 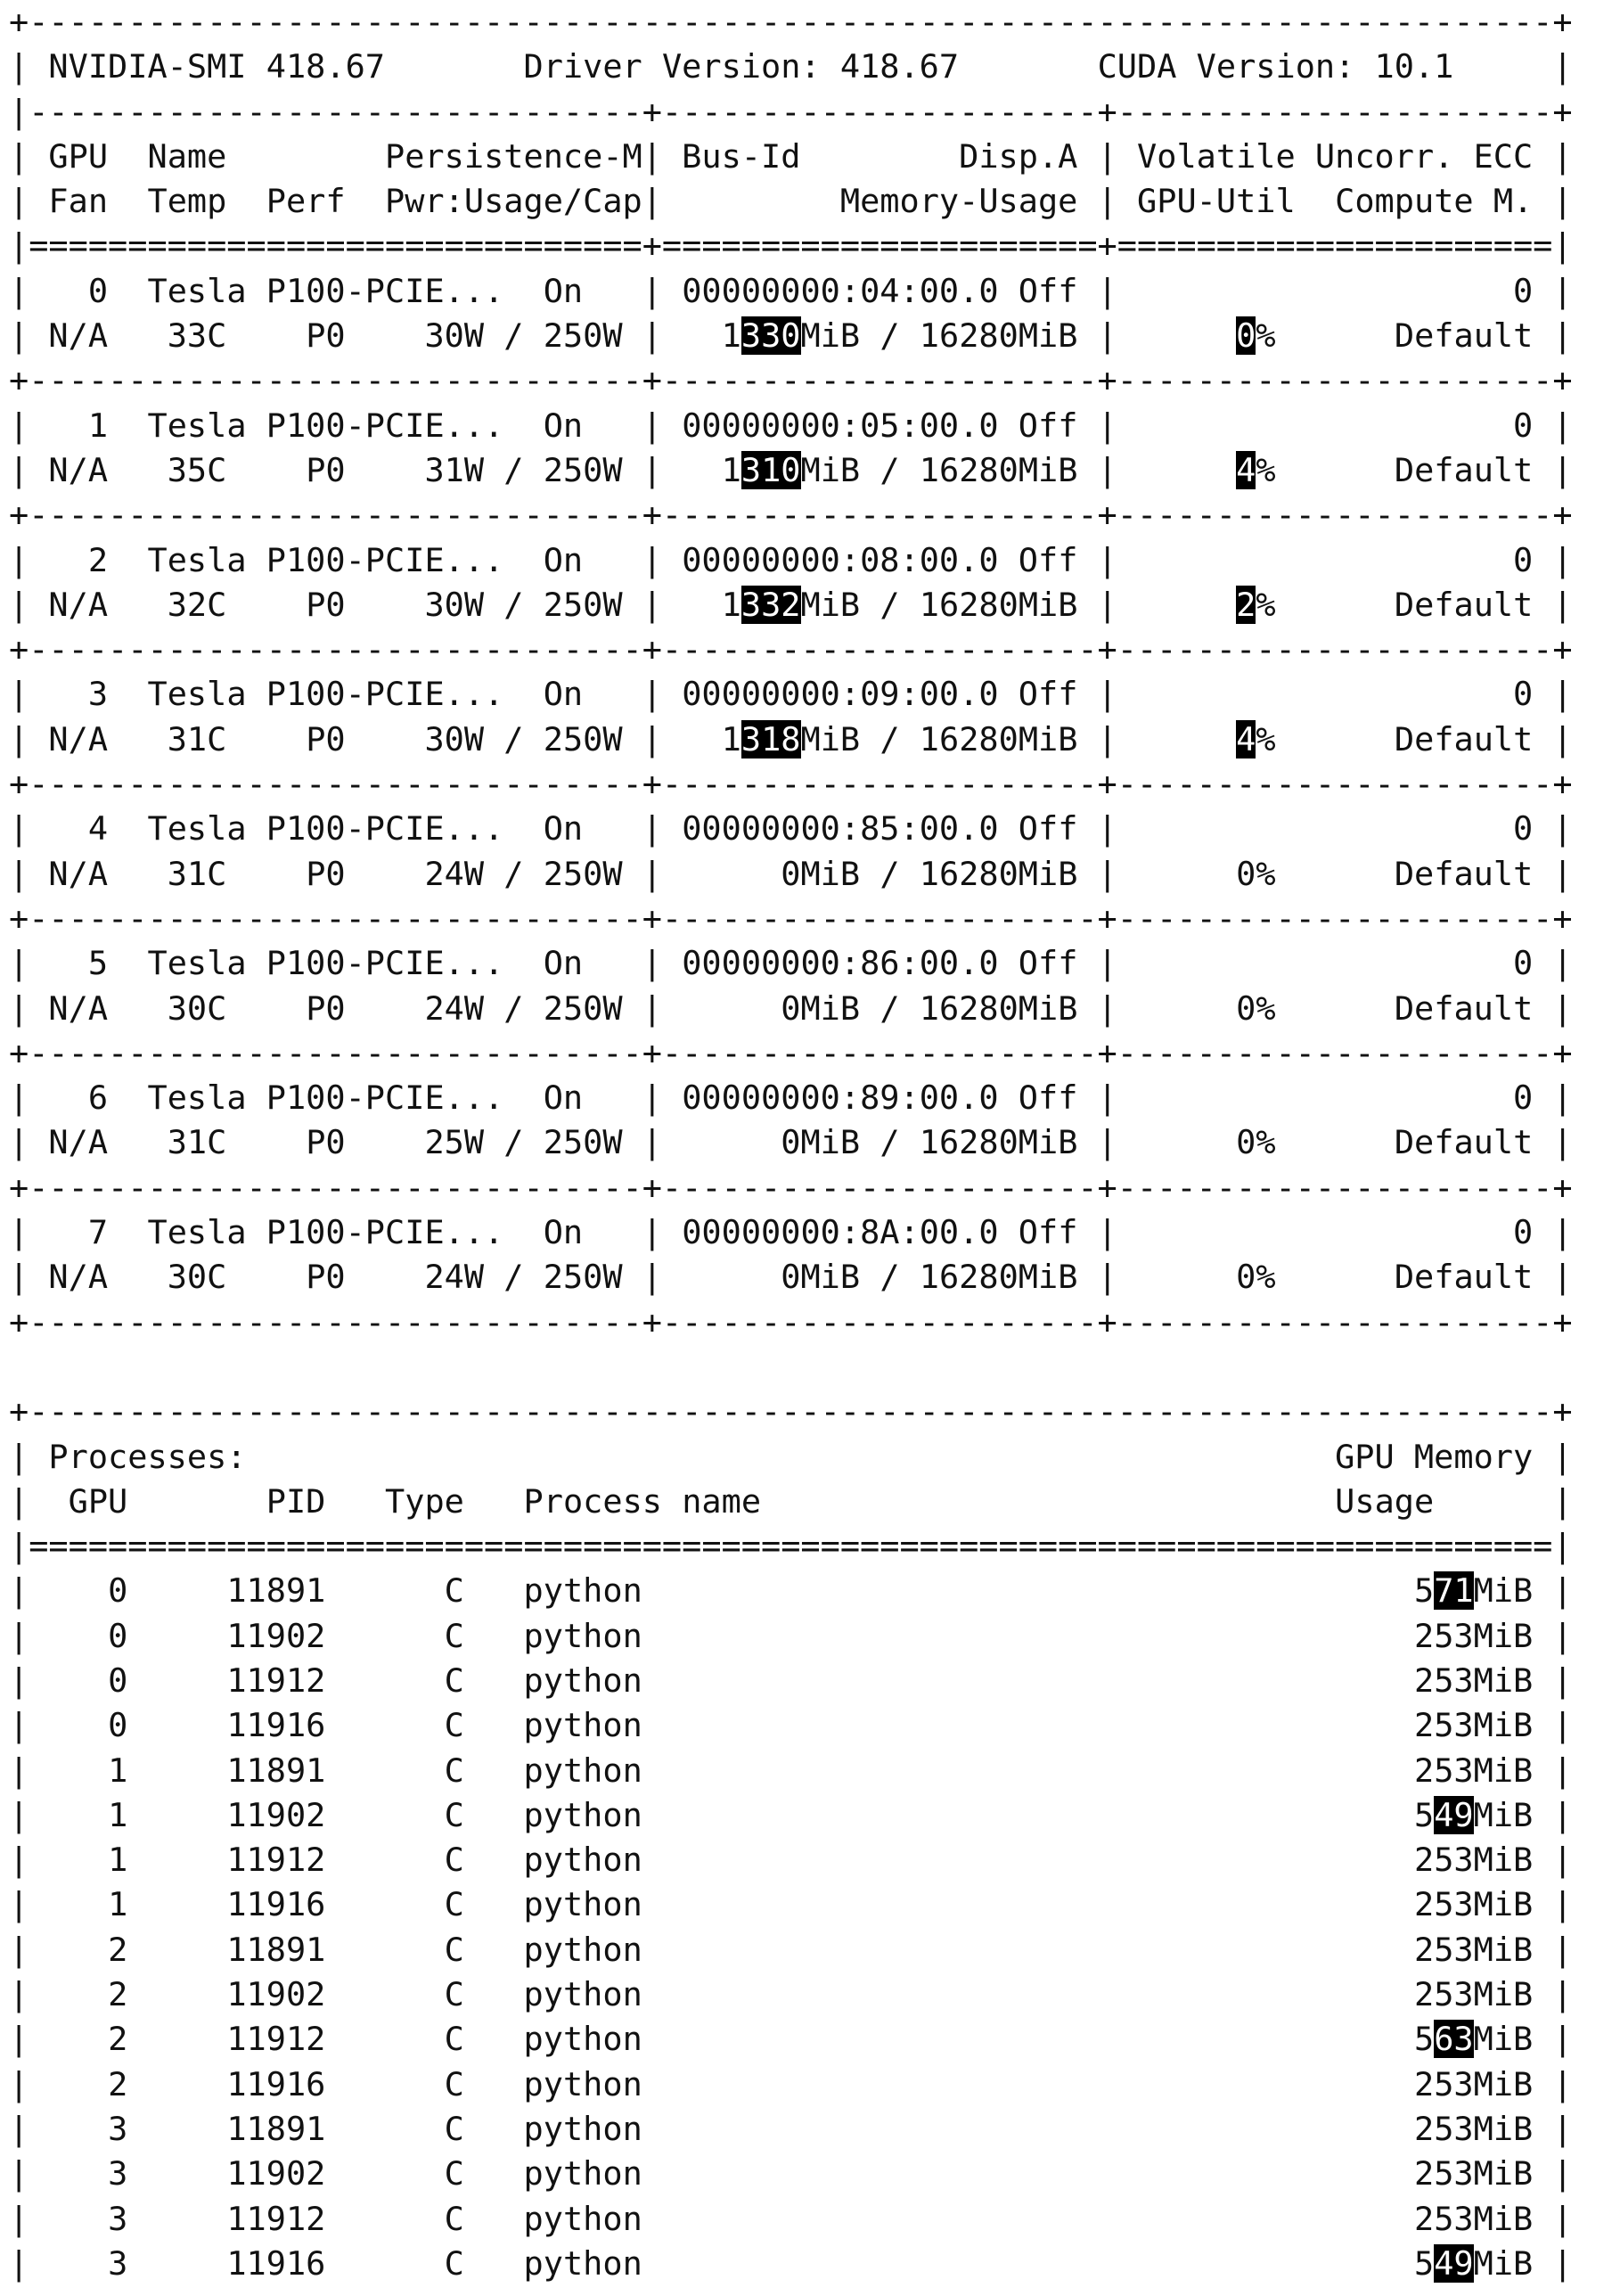 I want to click on col-bus-id: Bus-Id, so click(x=741, y=156).